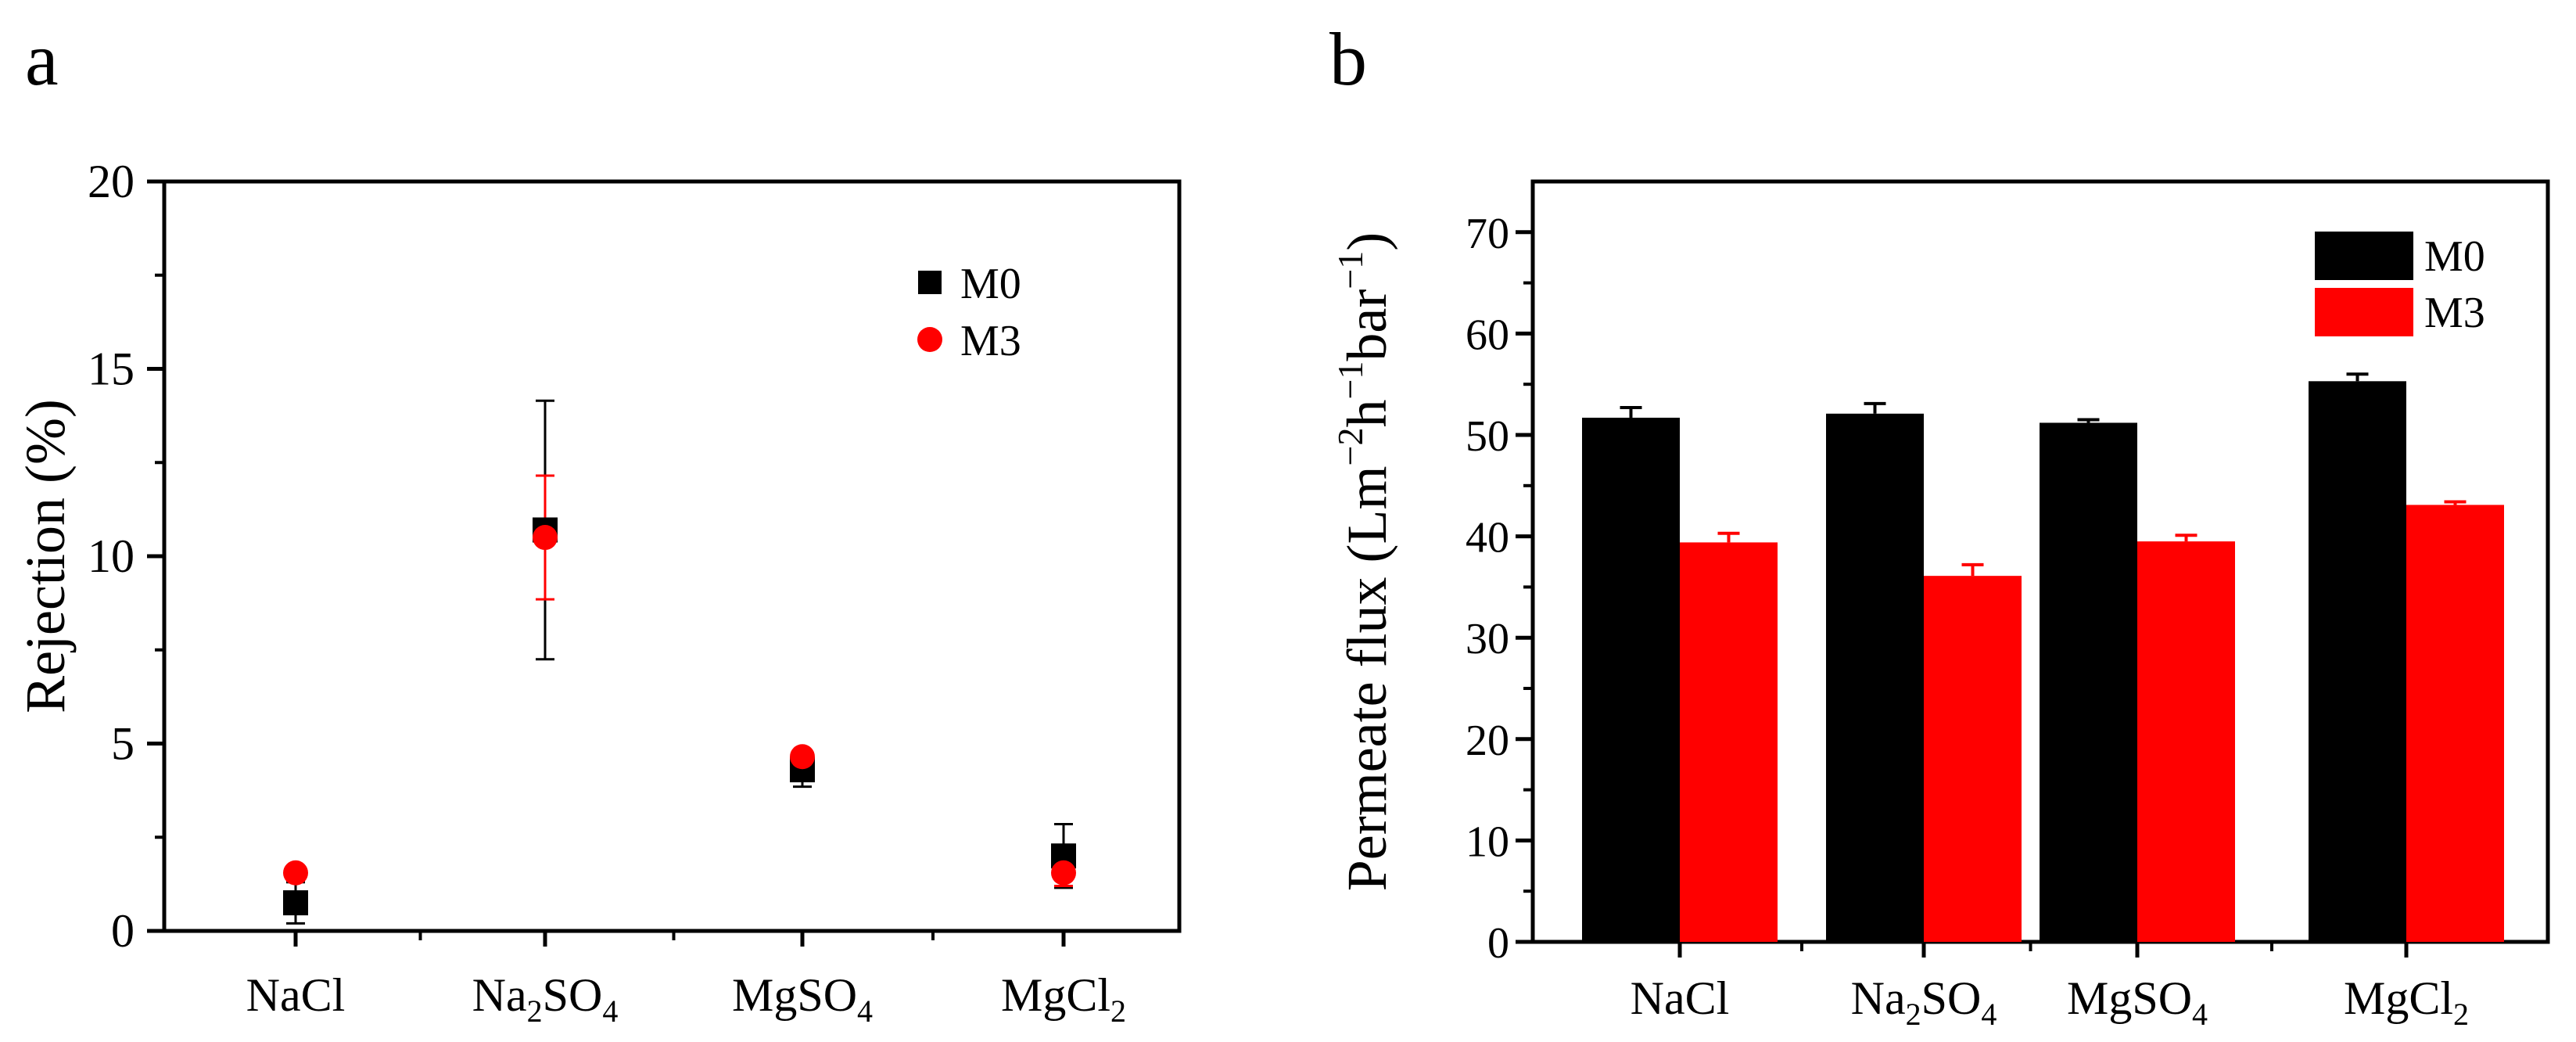 The height and width of the screenshot is (1042, 2576). Describe the element at coordinates (1350, 270) in the screenshot. I see `chart-b-ylabel-sup3: −1` at that location.